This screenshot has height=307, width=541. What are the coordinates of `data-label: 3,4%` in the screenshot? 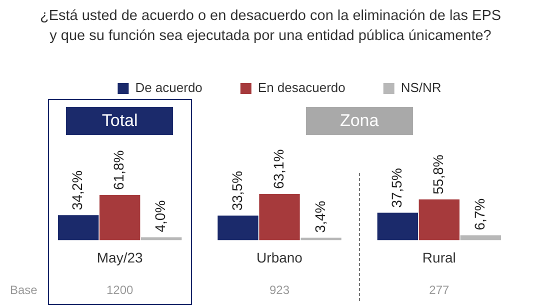 It's located at (320, 216).